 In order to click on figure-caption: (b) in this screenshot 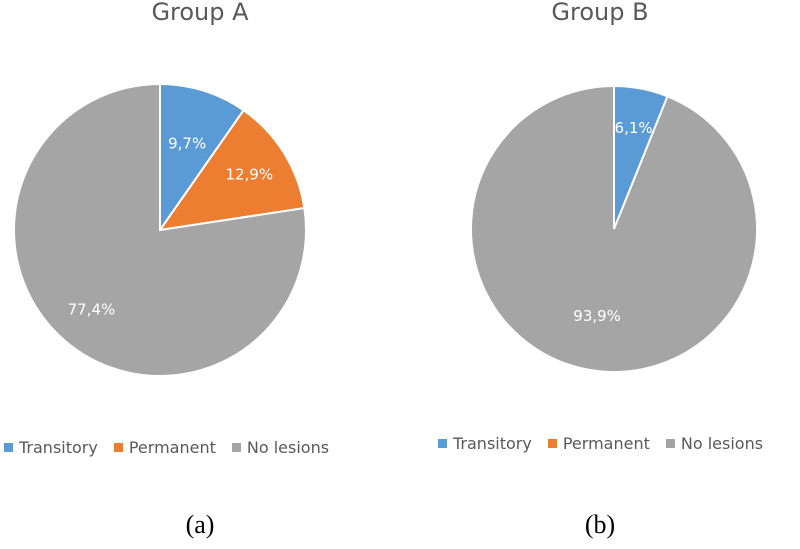, I will do `click(600, 524)`.